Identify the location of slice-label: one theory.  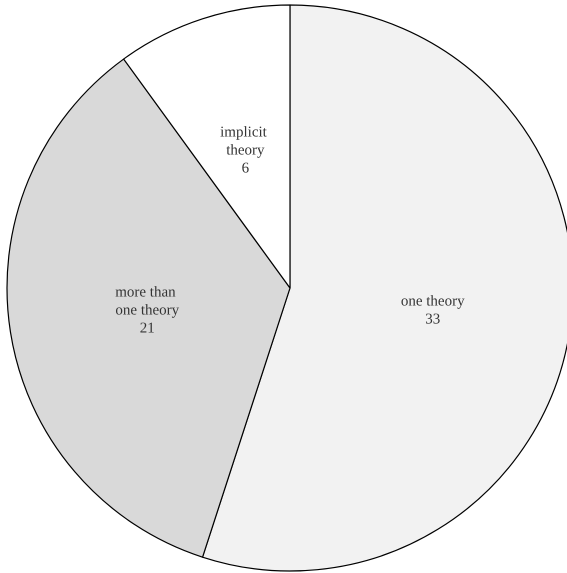
(433, 302).